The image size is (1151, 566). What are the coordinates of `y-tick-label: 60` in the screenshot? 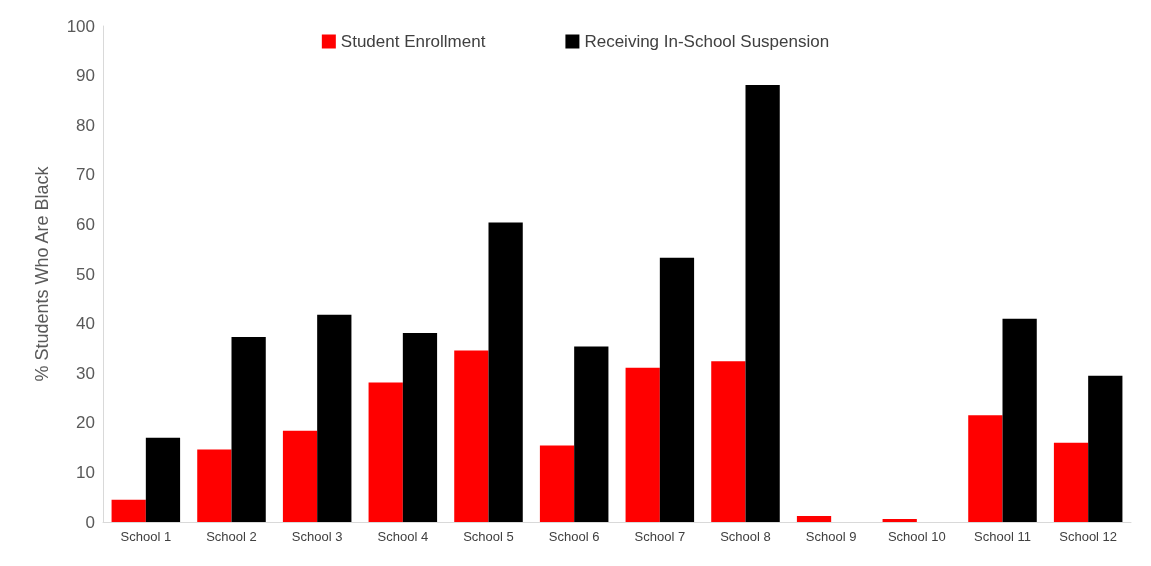 It's located at (85, 224).